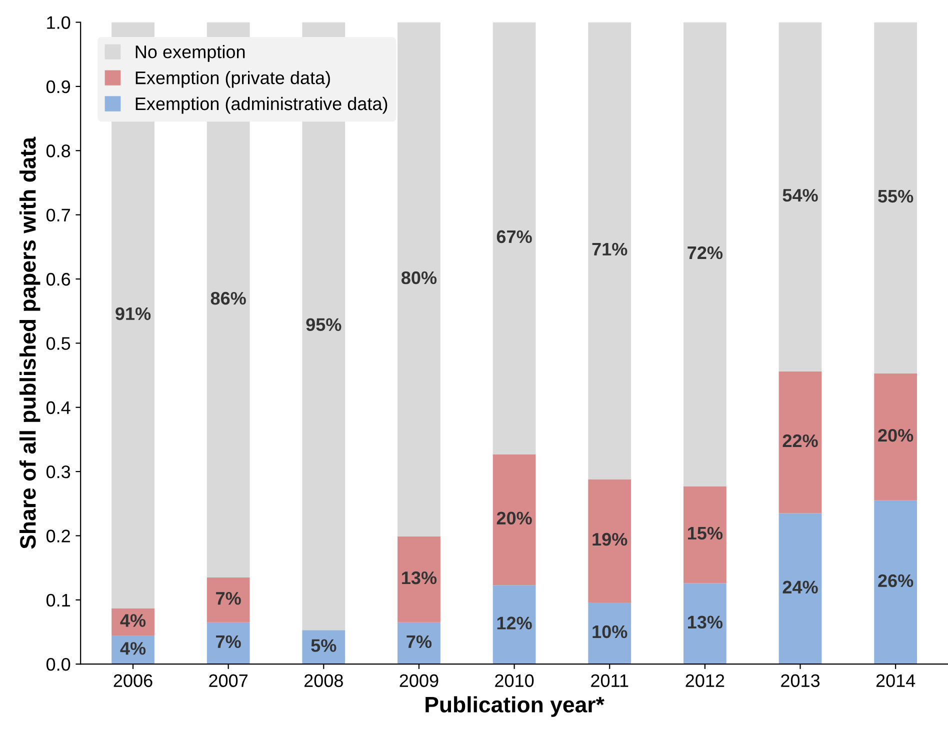  I want to click on x-tick-label: 2009, so click(419, 681).